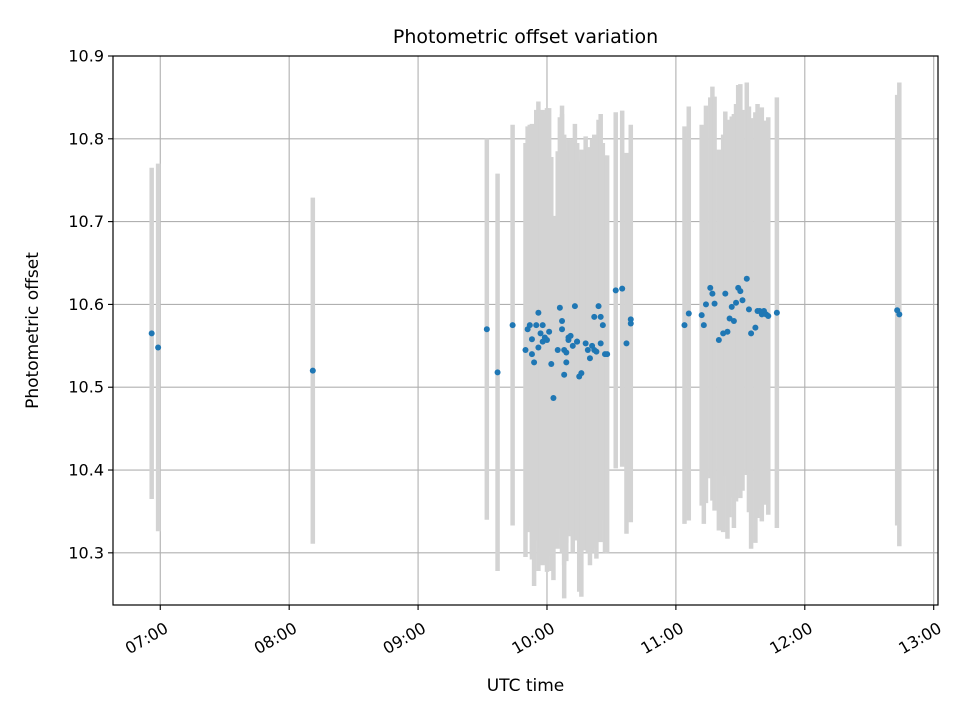 This screenshot has width=960, height=720. Describe the element at coordinates (86, 387) in the screenshot. I see `y-tick-label: 10.5` at that location.